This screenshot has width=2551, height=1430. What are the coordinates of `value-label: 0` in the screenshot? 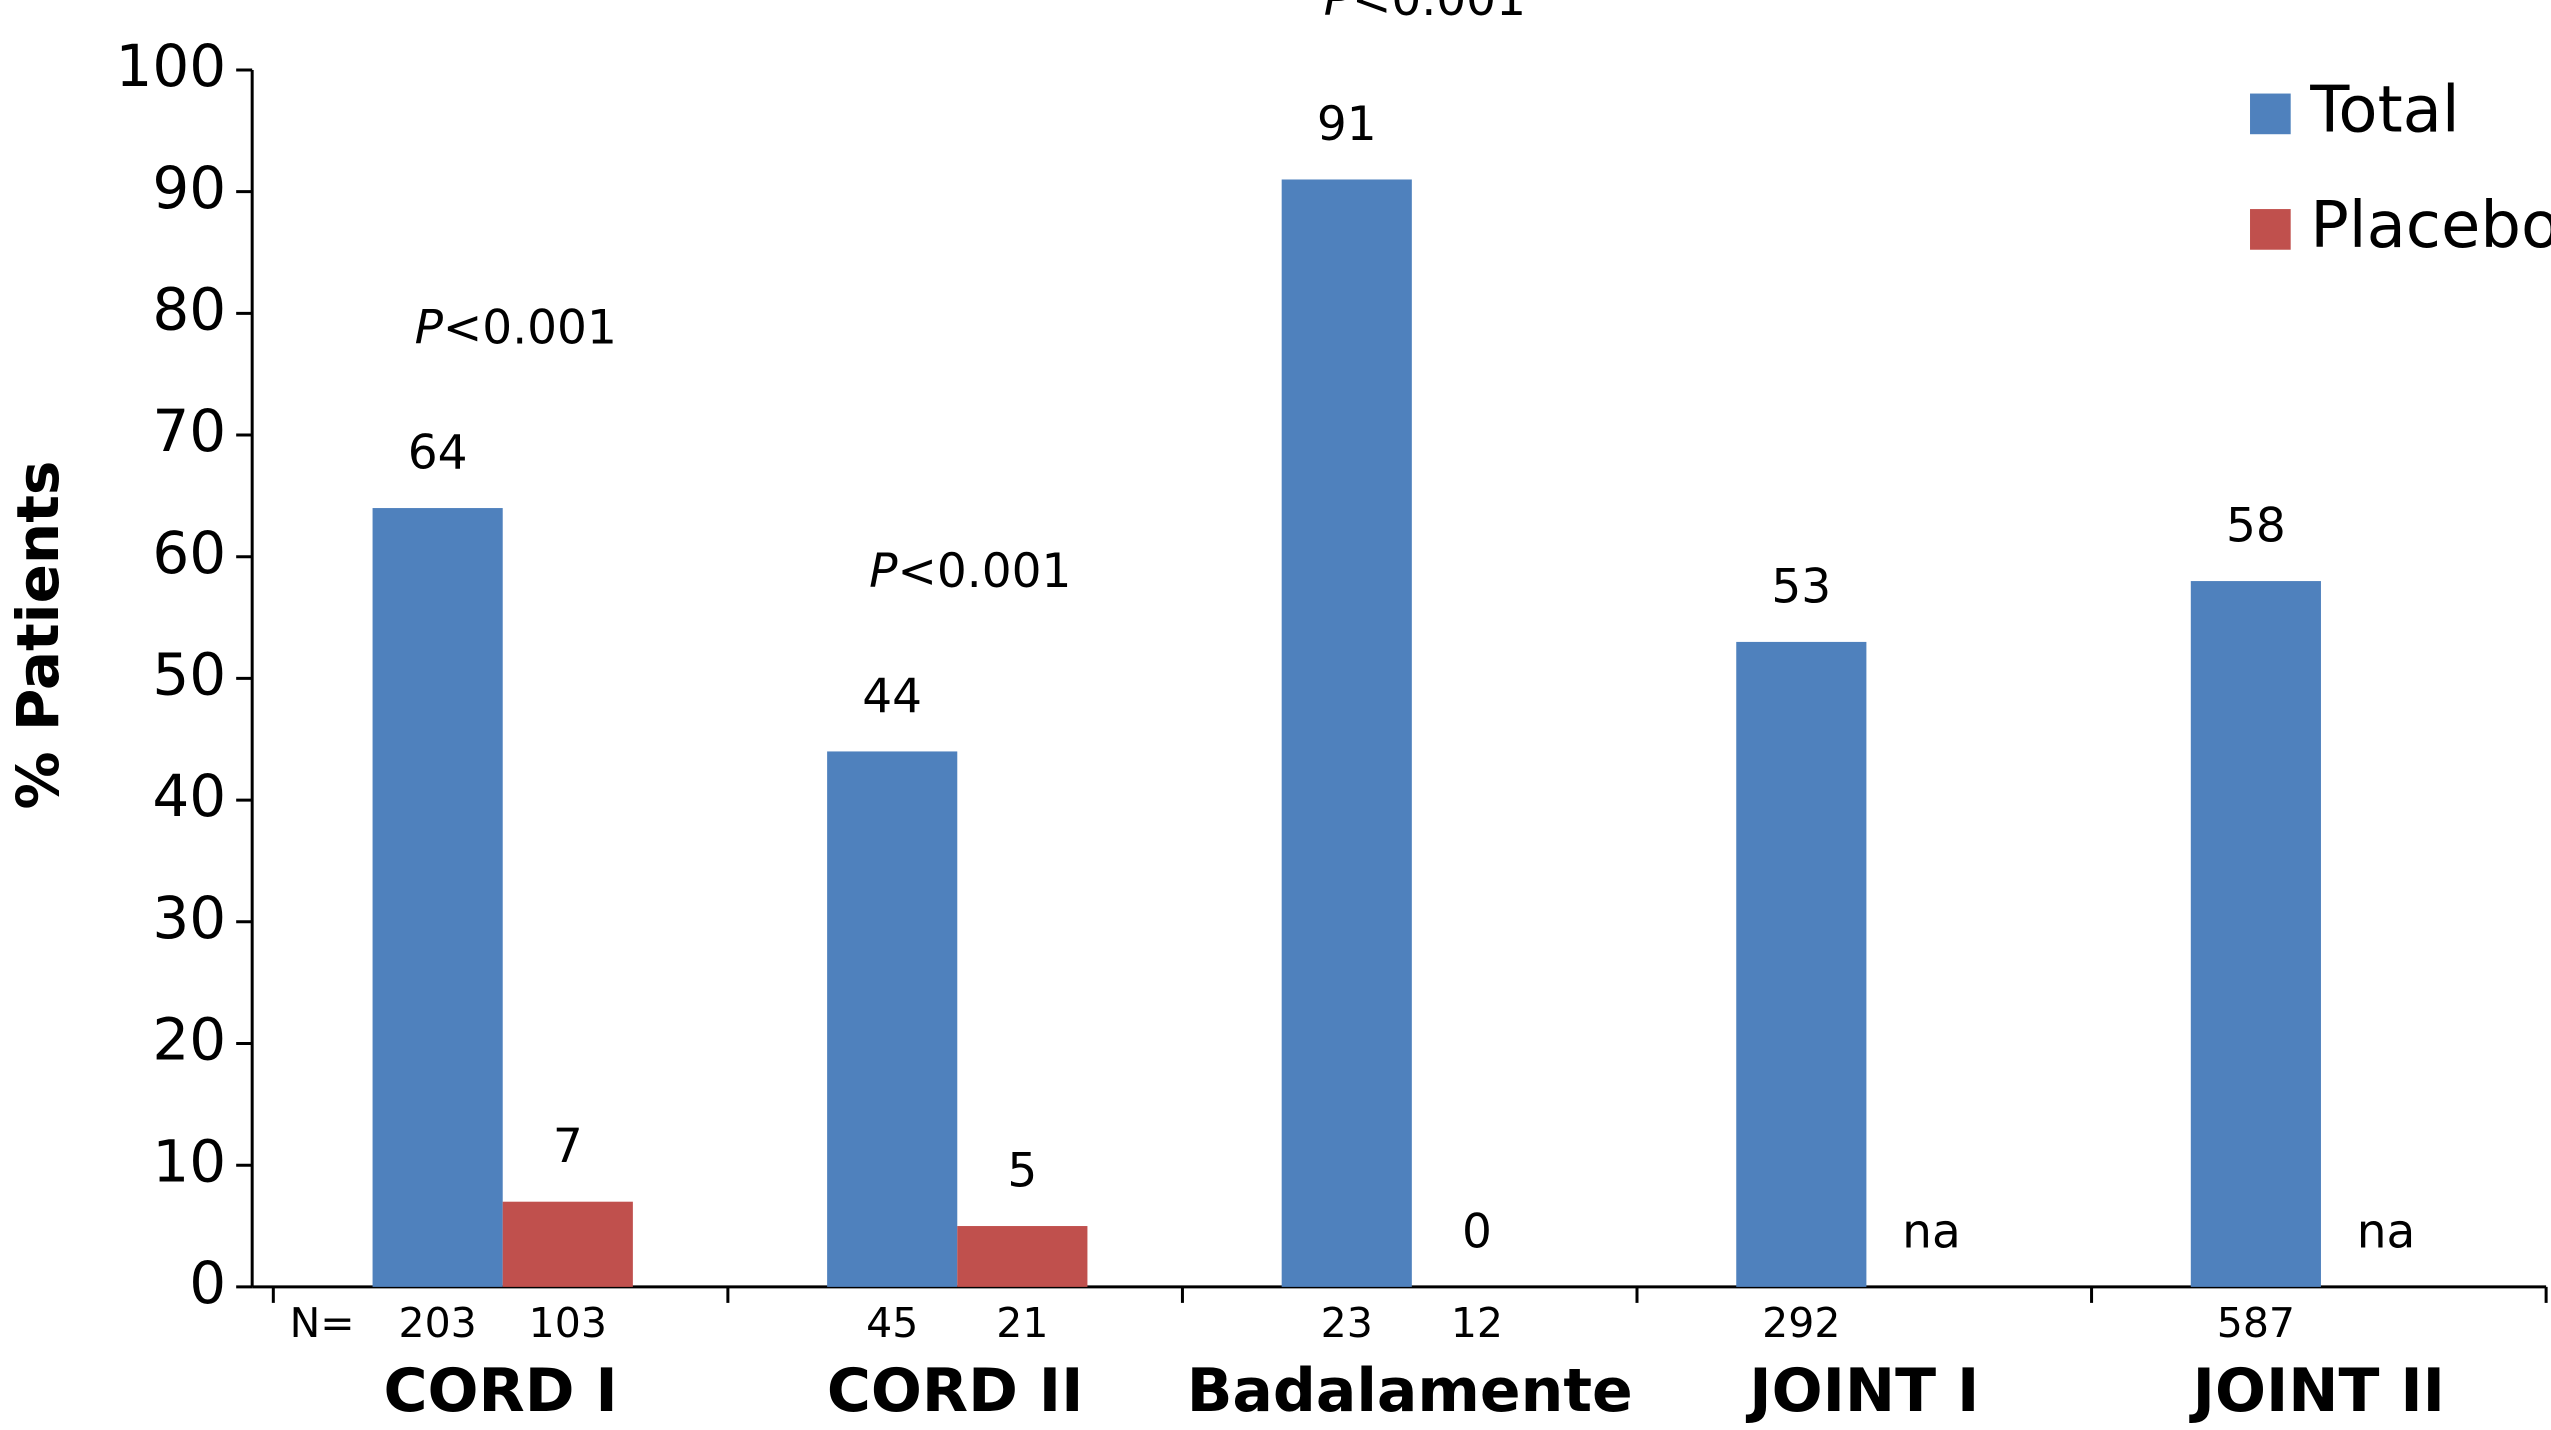 It's located at (1477, 1231).